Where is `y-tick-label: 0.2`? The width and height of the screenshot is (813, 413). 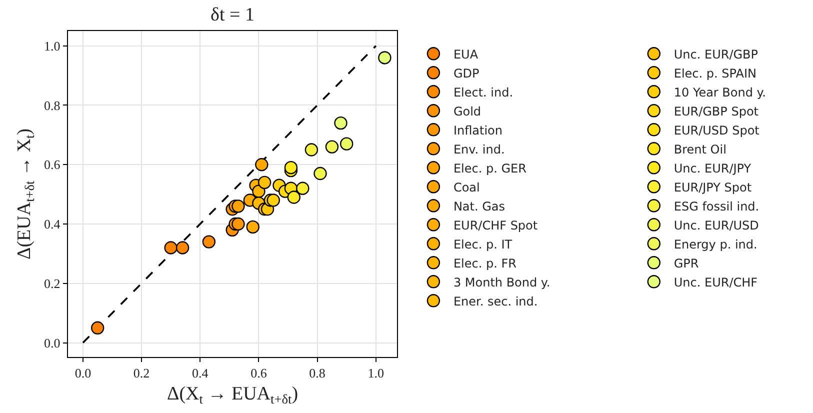 y-tick-label: 0.2 is located at coordinates (52, 283).